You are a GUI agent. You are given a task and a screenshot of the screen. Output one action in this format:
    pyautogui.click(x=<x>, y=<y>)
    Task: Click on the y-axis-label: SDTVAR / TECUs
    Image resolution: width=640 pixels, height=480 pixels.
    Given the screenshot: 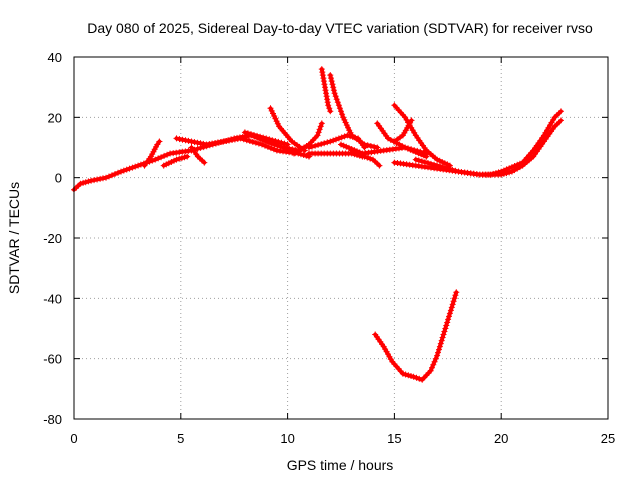 What is the action you would take?
    pyautogui.click(x=14, y=238)
    